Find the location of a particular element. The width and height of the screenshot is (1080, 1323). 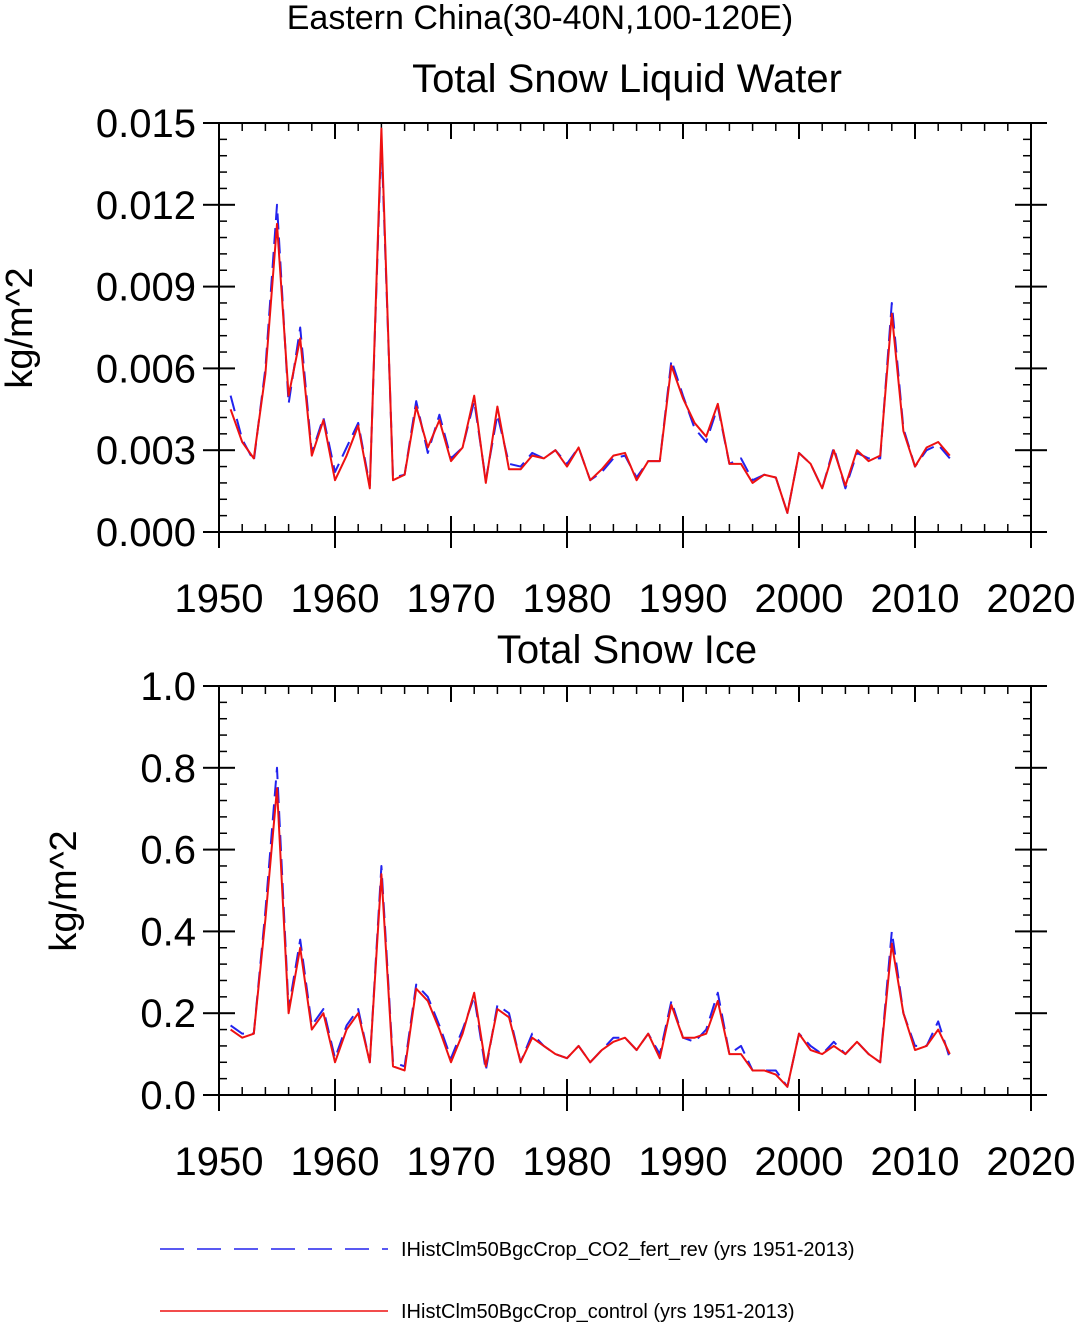

y-tick-label: 0.006 is located at coordinates (146, 369).